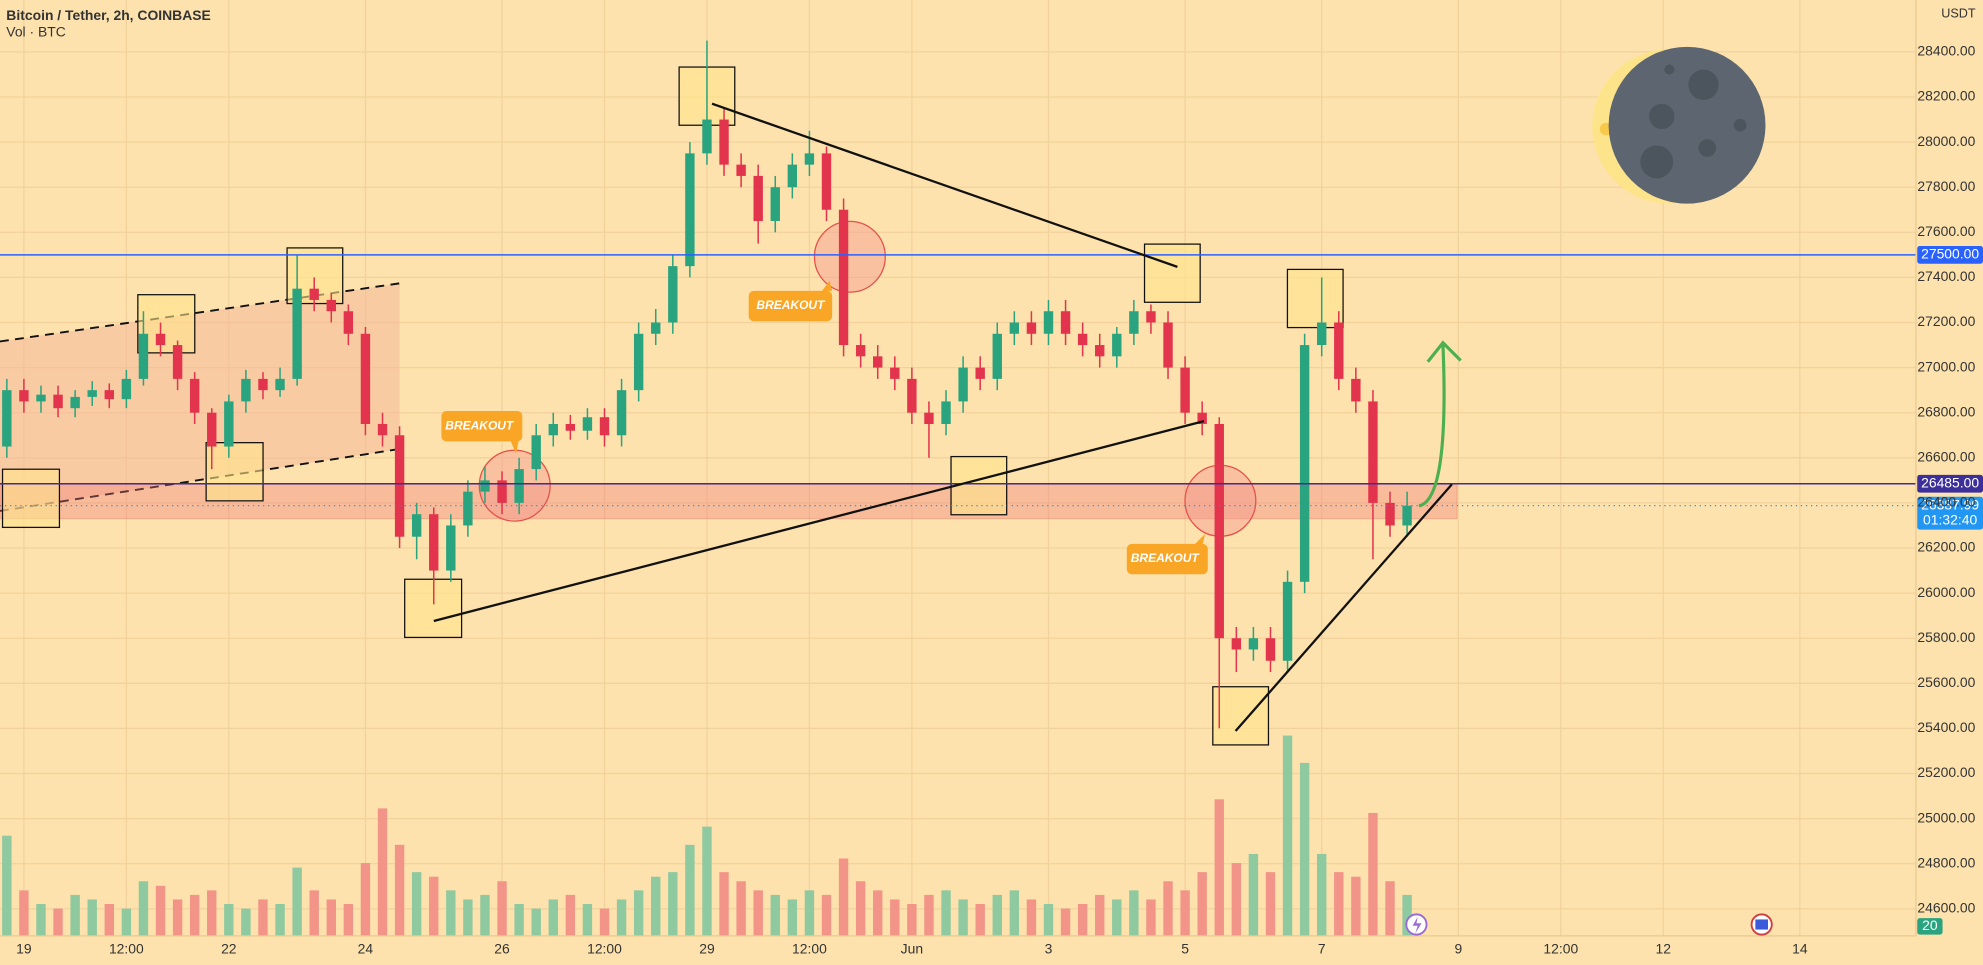  I want to click on x-tick-label: 26, so click(502, 948).